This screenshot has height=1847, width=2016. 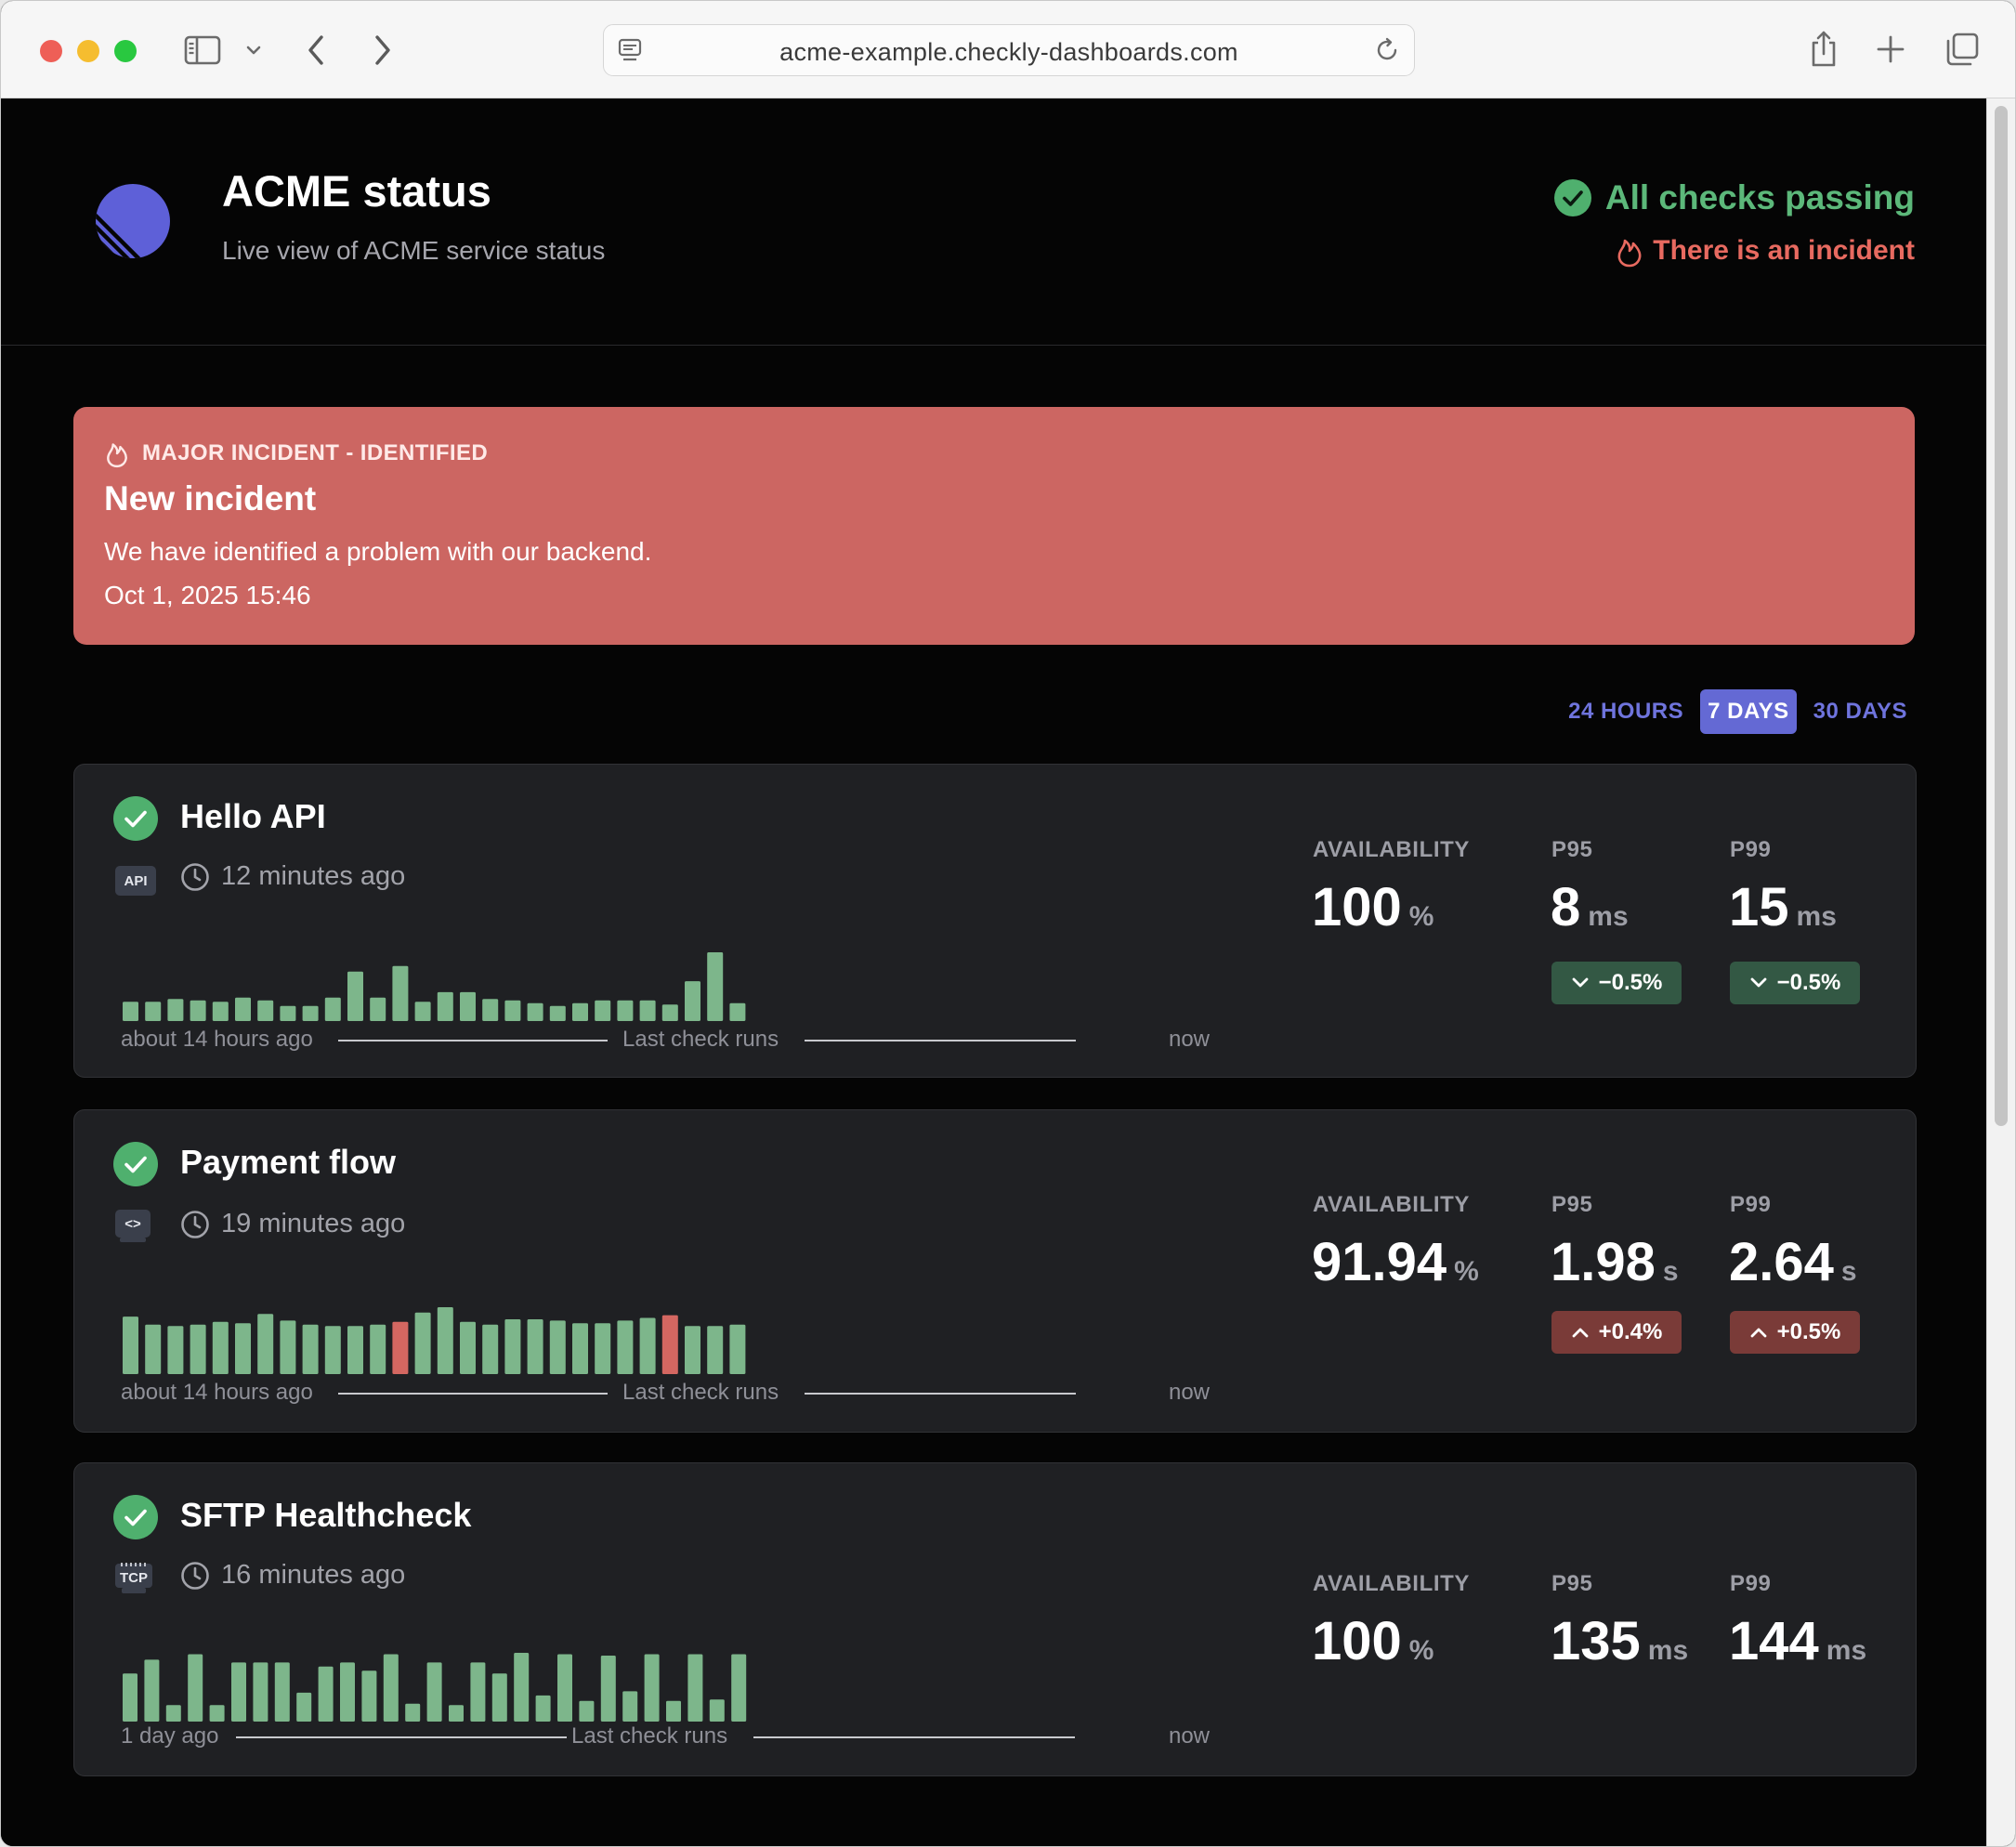 I want to click on check-name: Payment flow, so click(x=288, y=1162).